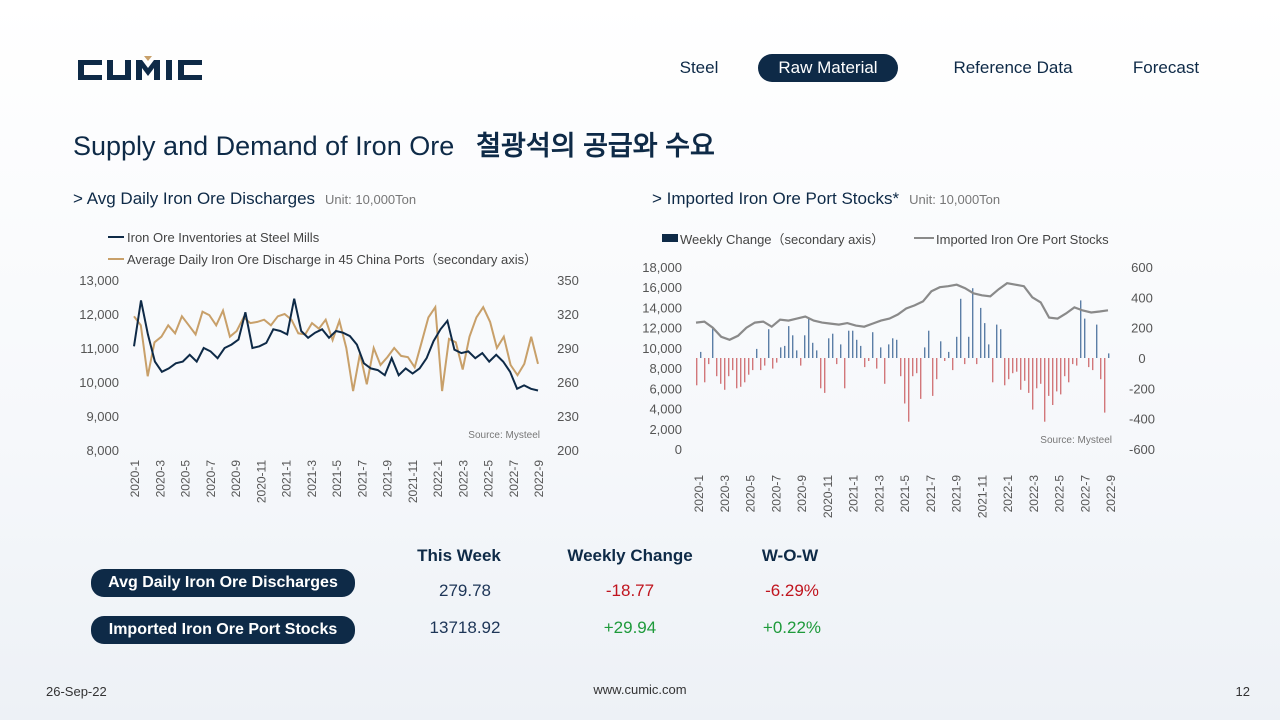 This screenshot has height=720, width=1280. I want to click on page-number: 12, so click(1242, 691).